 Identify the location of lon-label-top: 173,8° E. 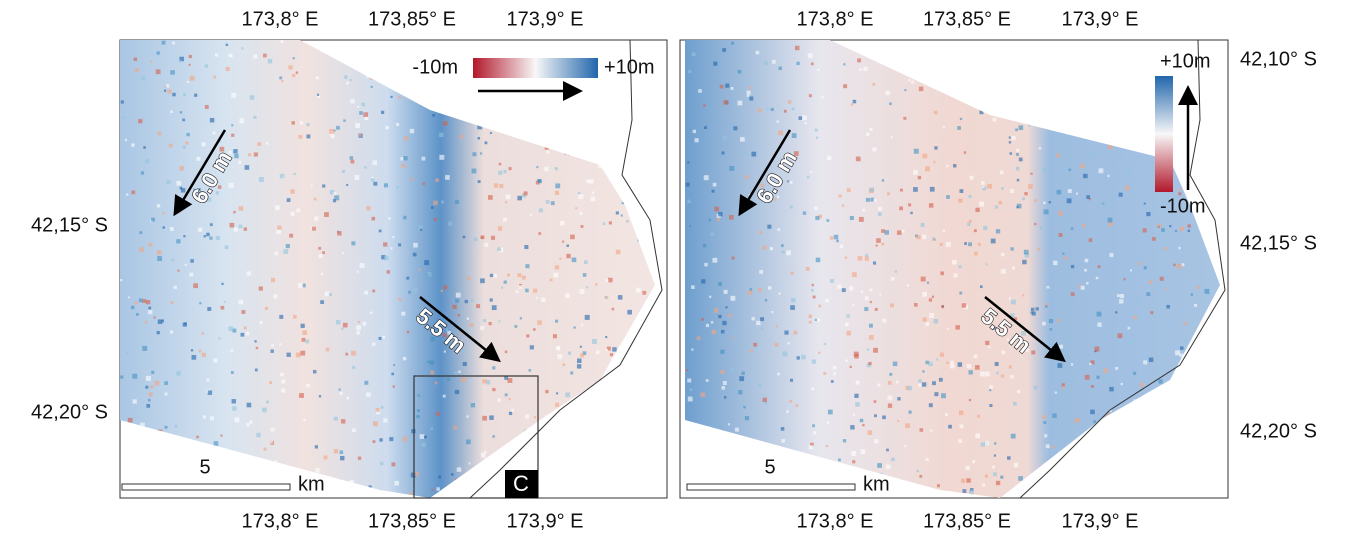
(280, 19).